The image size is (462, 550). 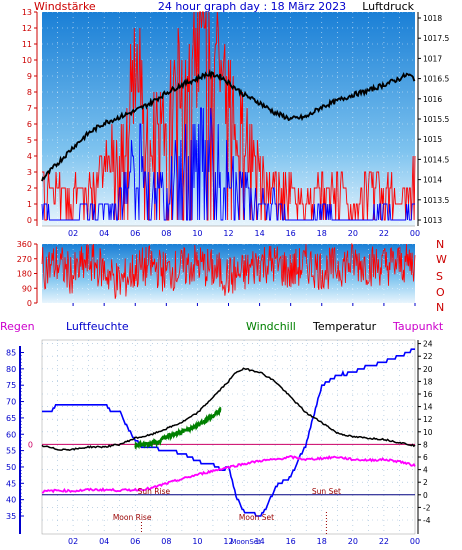 What do you see at coordinates (11, 402) in the screenshot?
I see `humidity-tick-label: 70` at bounding box center [11, 402].